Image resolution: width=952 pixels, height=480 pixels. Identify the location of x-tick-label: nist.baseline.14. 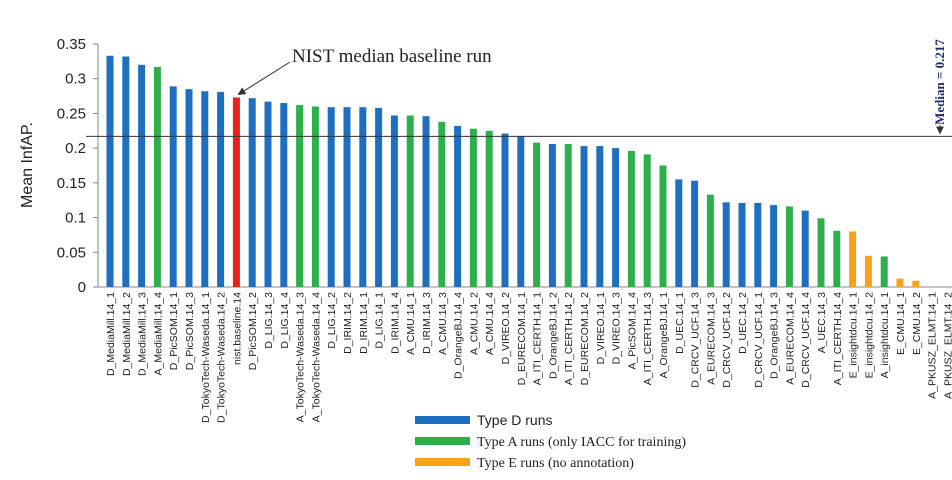
(237, 328).